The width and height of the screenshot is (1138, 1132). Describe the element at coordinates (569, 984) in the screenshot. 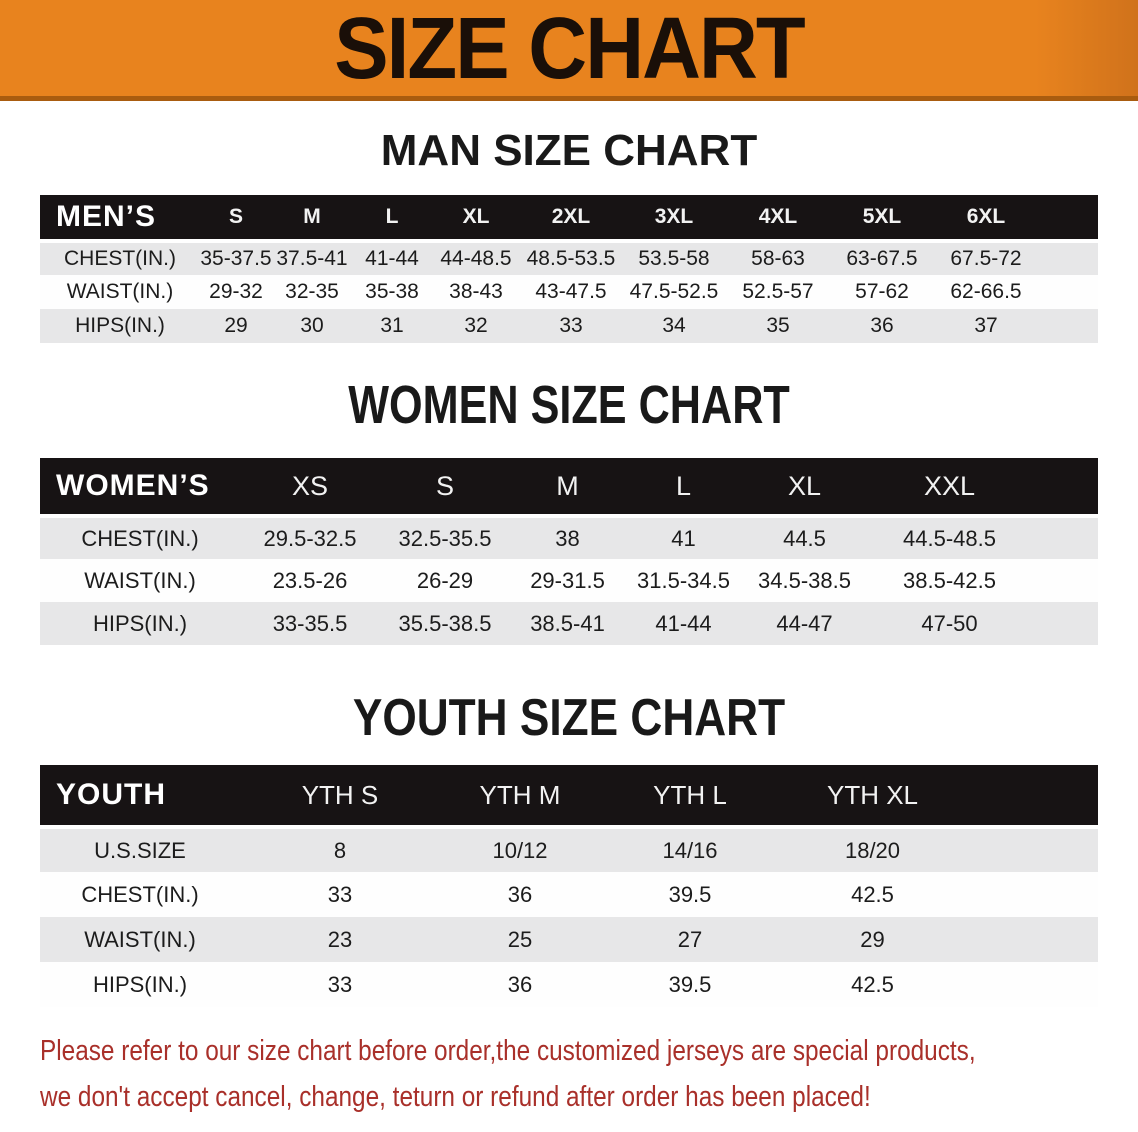

I see `measurement-row: HIPS(IN.) 33 36 39.5 42.5` at that location.